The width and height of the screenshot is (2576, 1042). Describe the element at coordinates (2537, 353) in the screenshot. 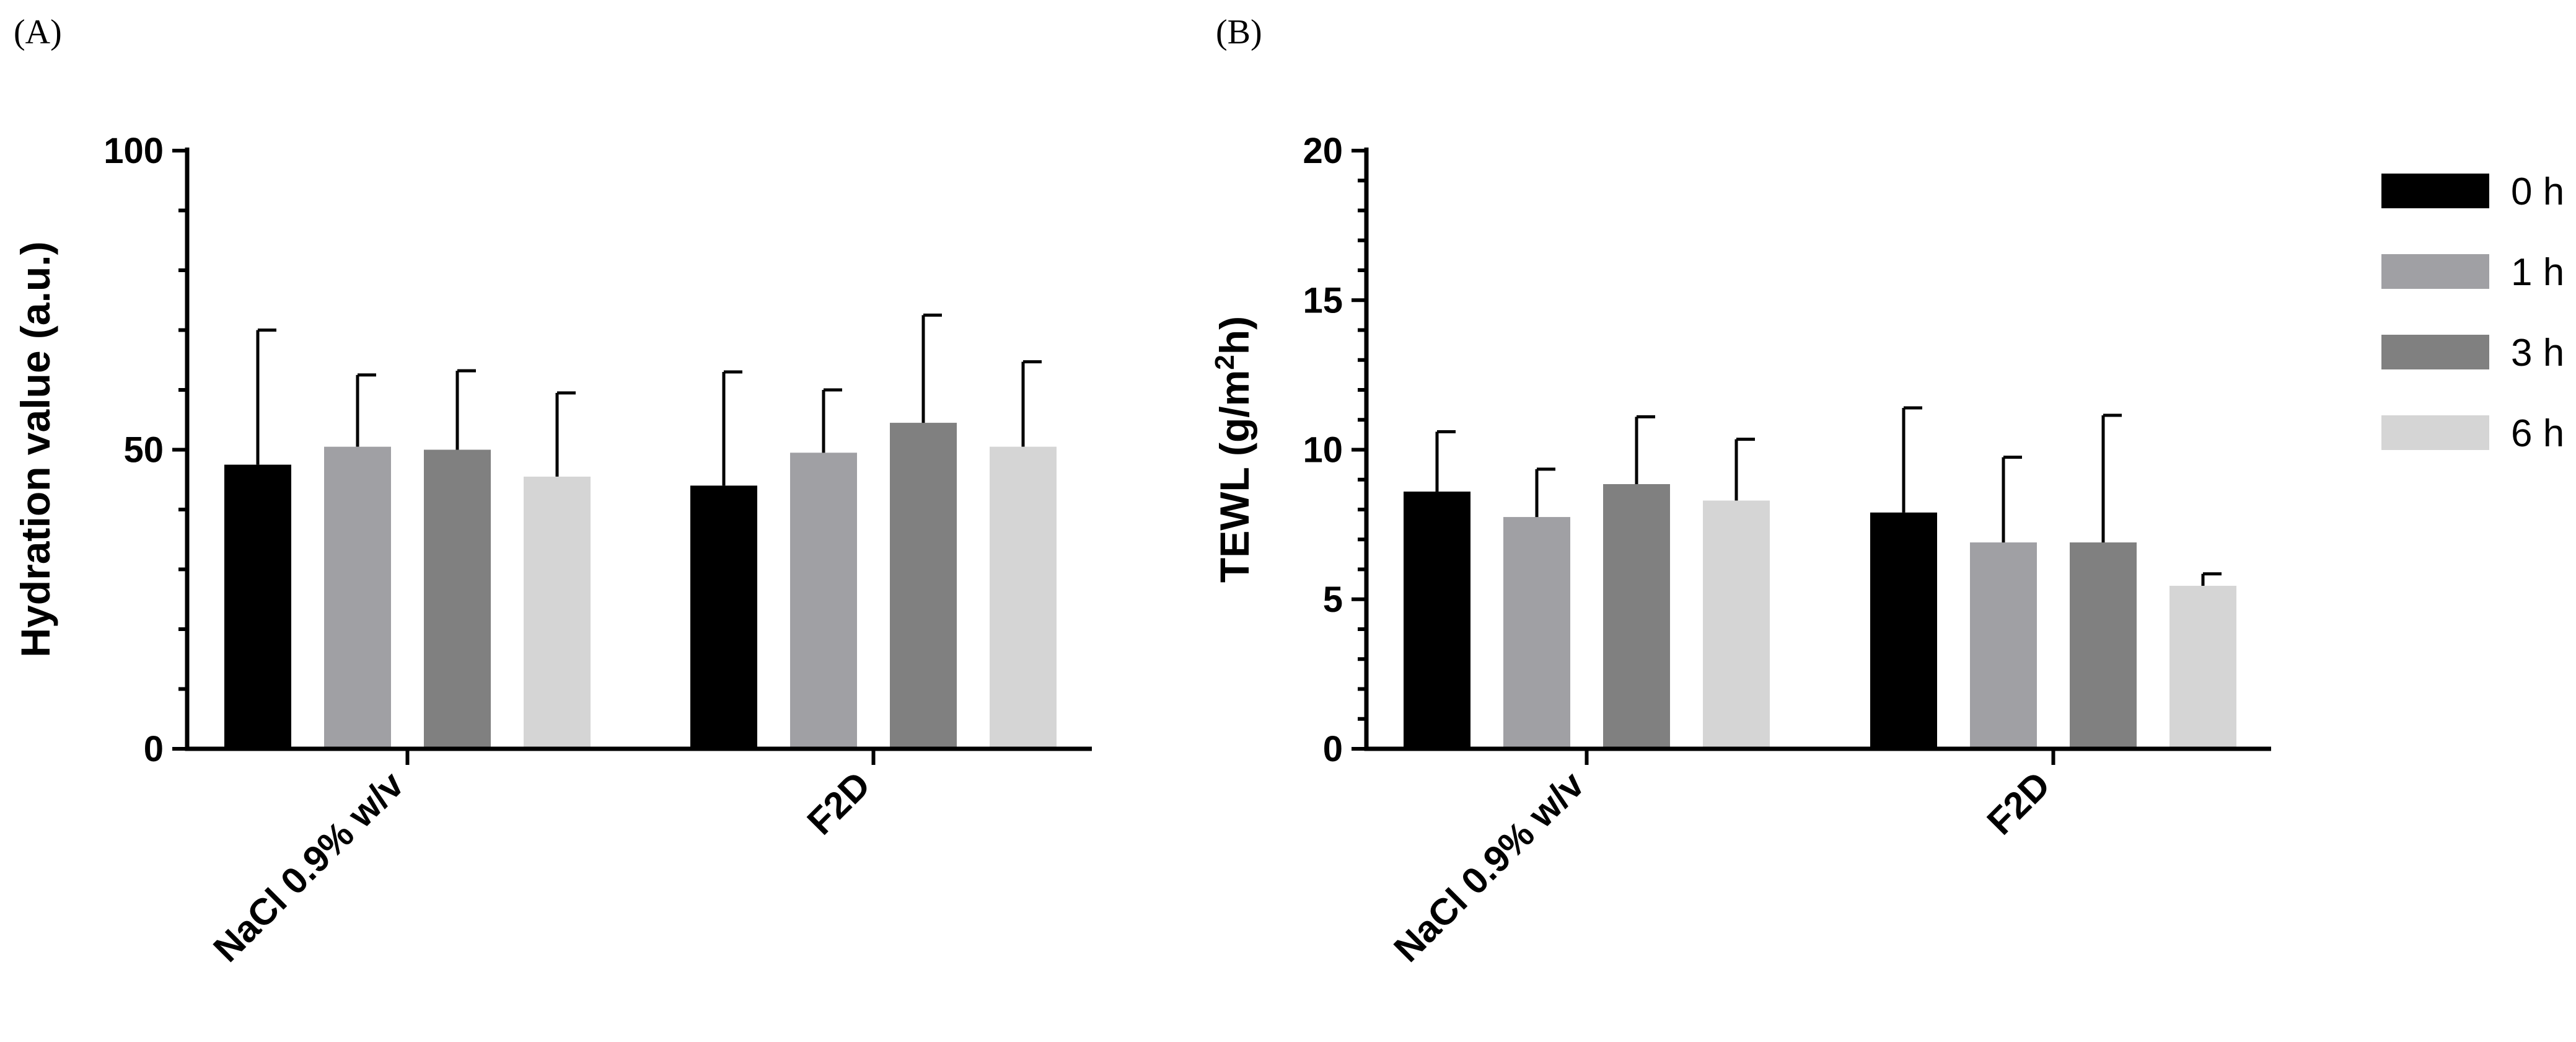

I see `legend-label-3h: 3 h` at that location.